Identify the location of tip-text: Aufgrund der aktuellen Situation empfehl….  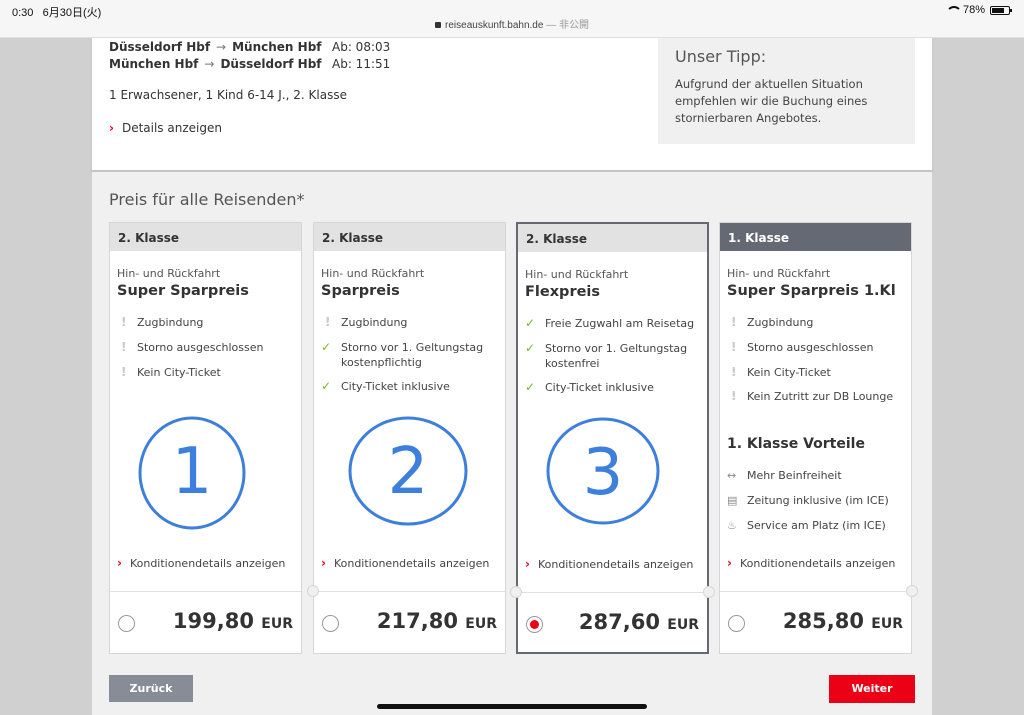
(771, 101).